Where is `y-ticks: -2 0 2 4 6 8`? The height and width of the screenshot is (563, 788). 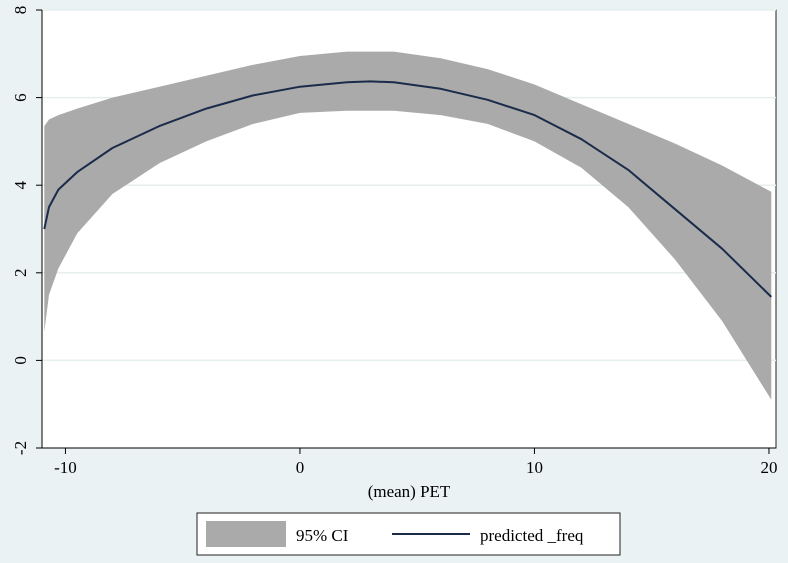 y-ticks: -2 0 2 4 6 8 is located at coordinates (26, 230).